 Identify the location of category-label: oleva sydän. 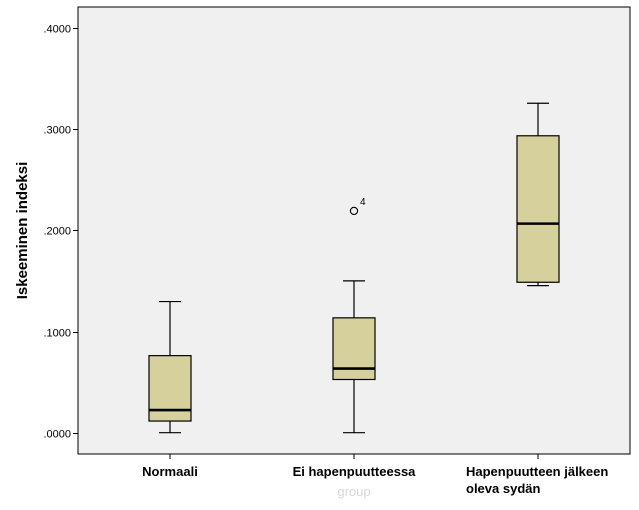
(503, 488).